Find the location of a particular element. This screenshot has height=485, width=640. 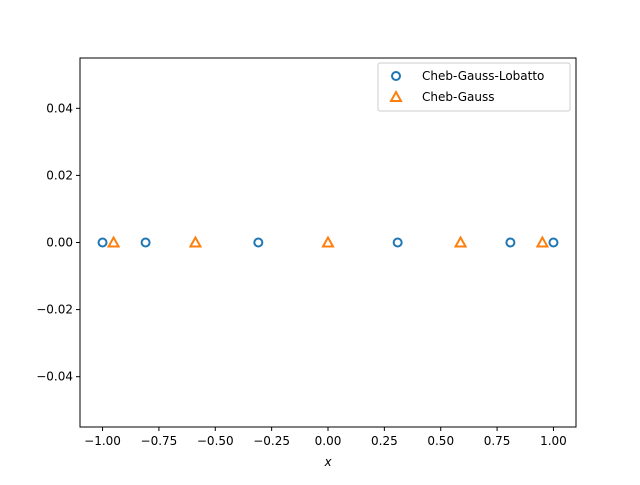

legend-entry: Cheb-Gauss is located at coordinates (442, 96).